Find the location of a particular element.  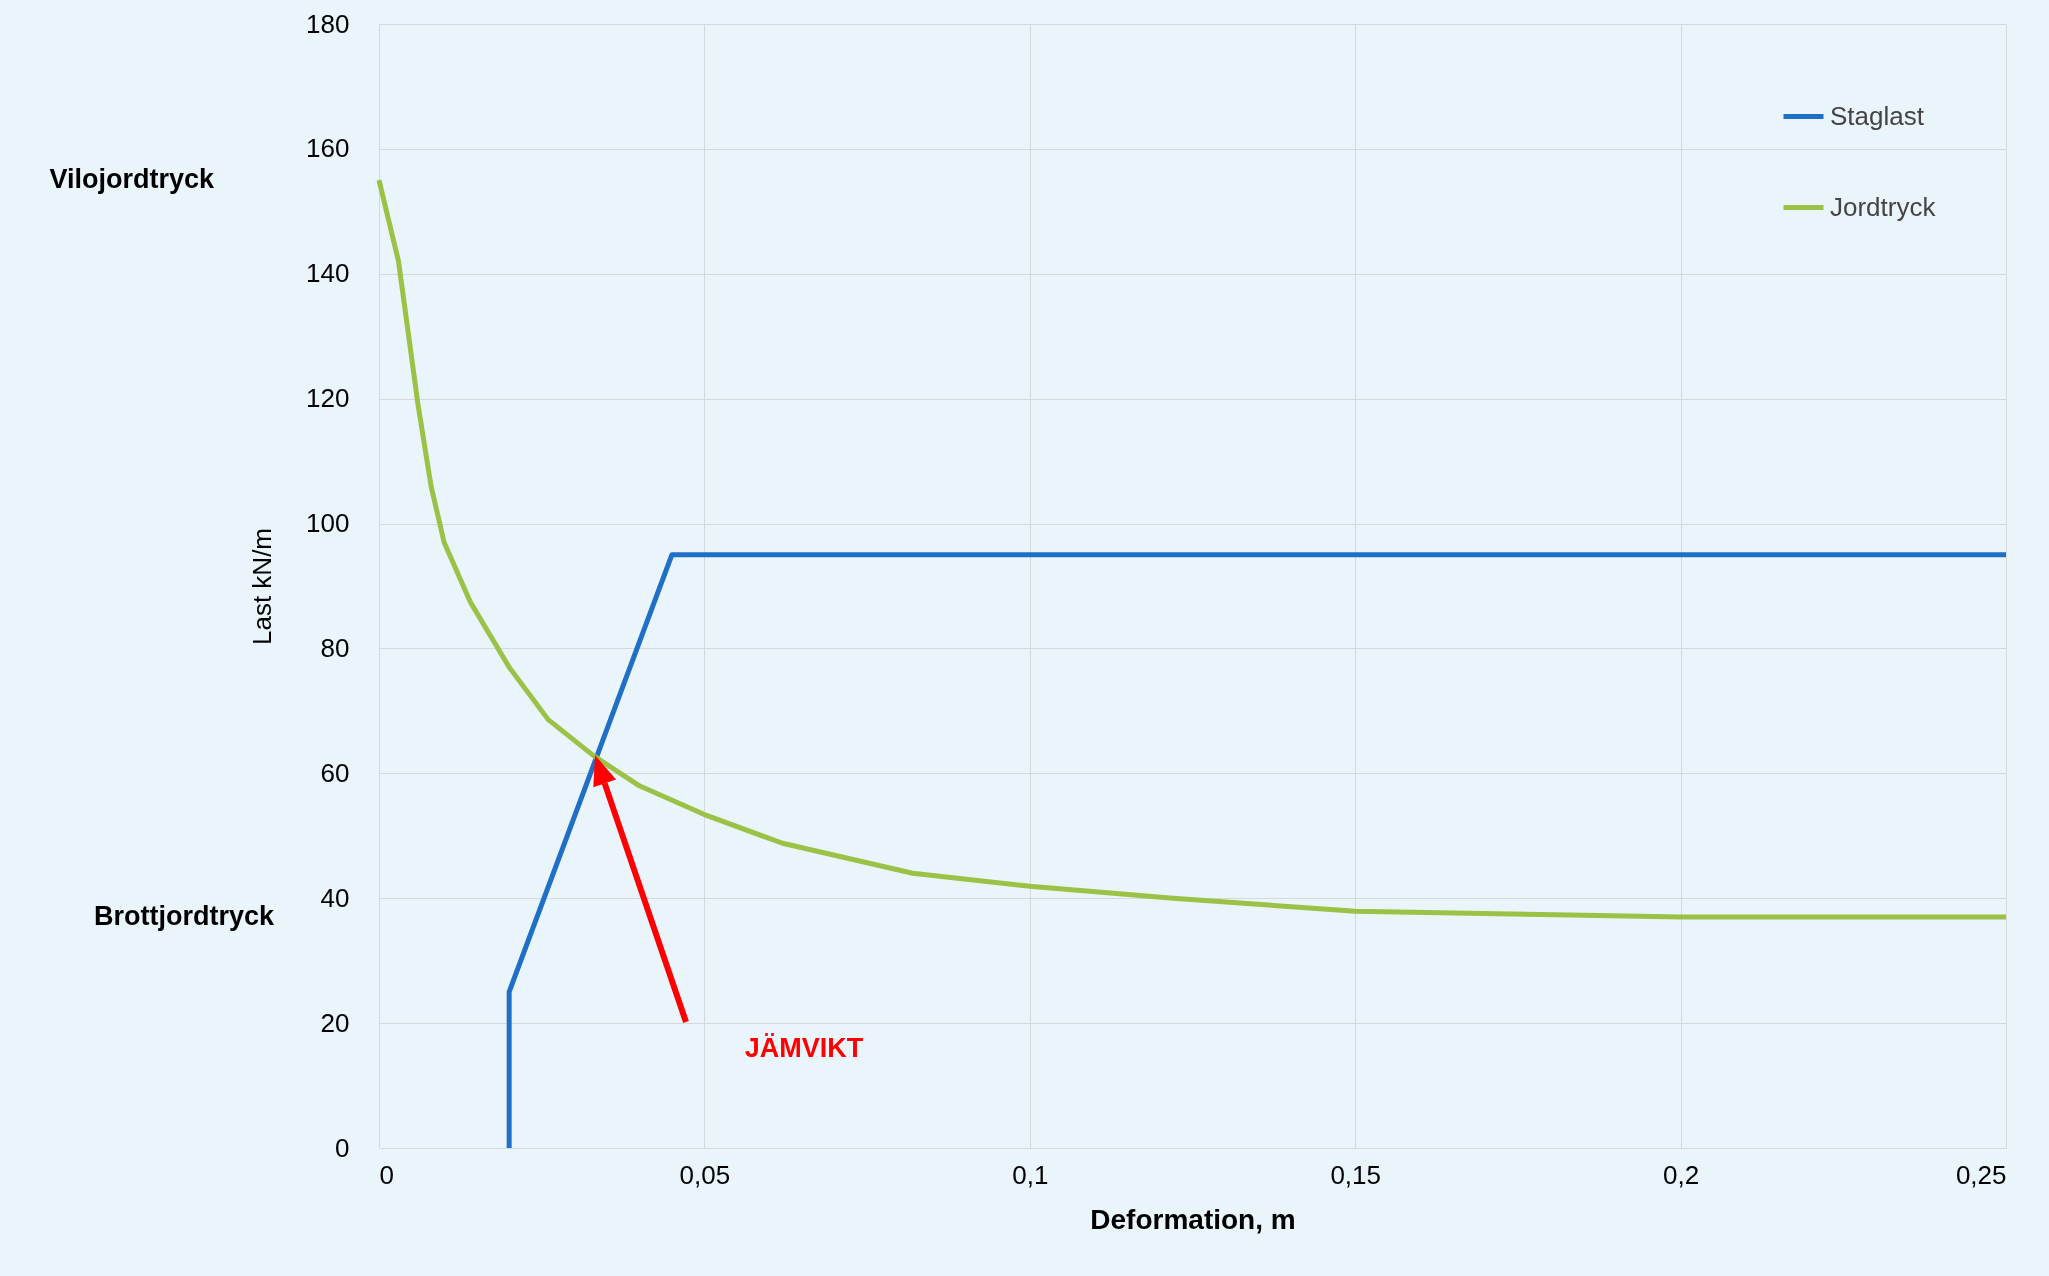

legend-label: Staglast is located at coordinates (1877, 115).